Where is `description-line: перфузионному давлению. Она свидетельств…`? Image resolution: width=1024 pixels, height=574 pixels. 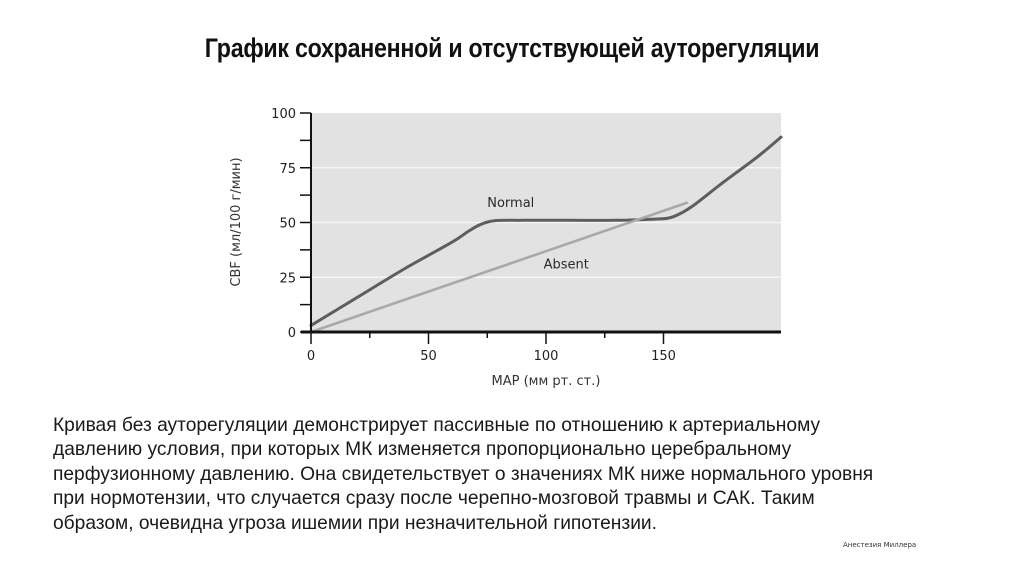
description-line: перфузионному давлению. Она свидетельств… is located at coordinates (463, 474).